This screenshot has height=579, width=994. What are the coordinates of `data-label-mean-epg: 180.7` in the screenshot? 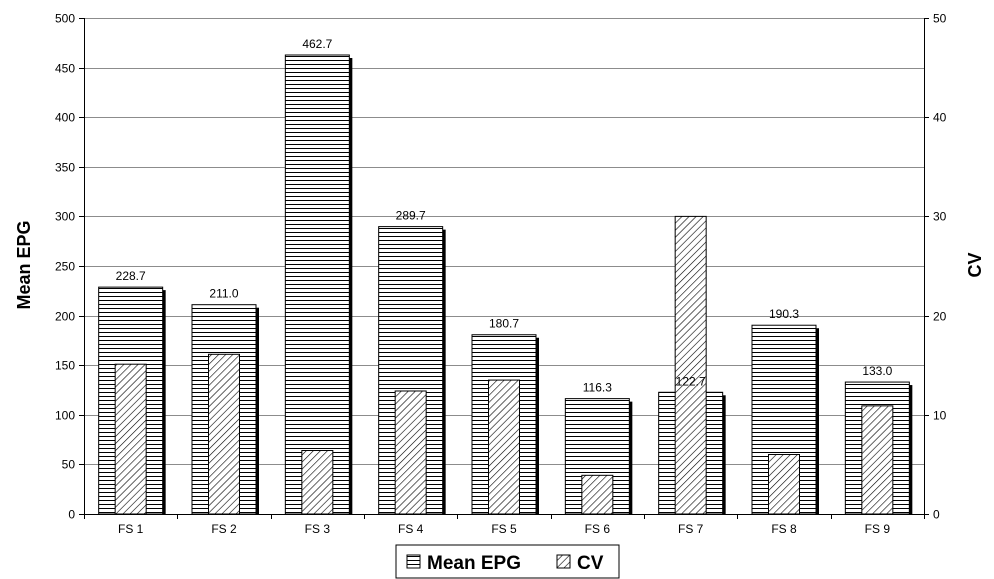 It's located at (504, 324).